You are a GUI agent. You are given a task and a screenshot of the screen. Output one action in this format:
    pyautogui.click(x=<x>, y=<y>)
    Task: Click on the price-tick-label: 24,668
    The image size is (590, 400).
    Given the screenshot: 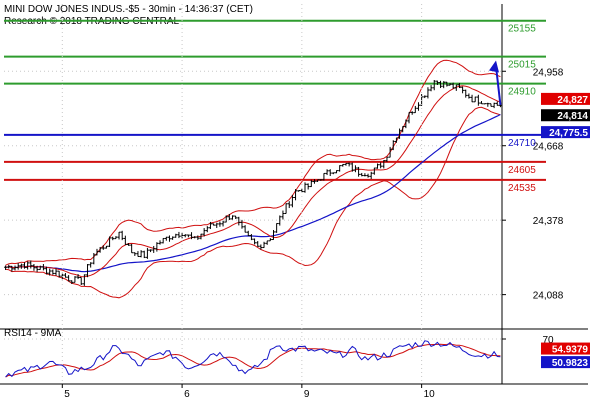 What is the action you would take?
    pyautogui.click(x=548, y=147)
    